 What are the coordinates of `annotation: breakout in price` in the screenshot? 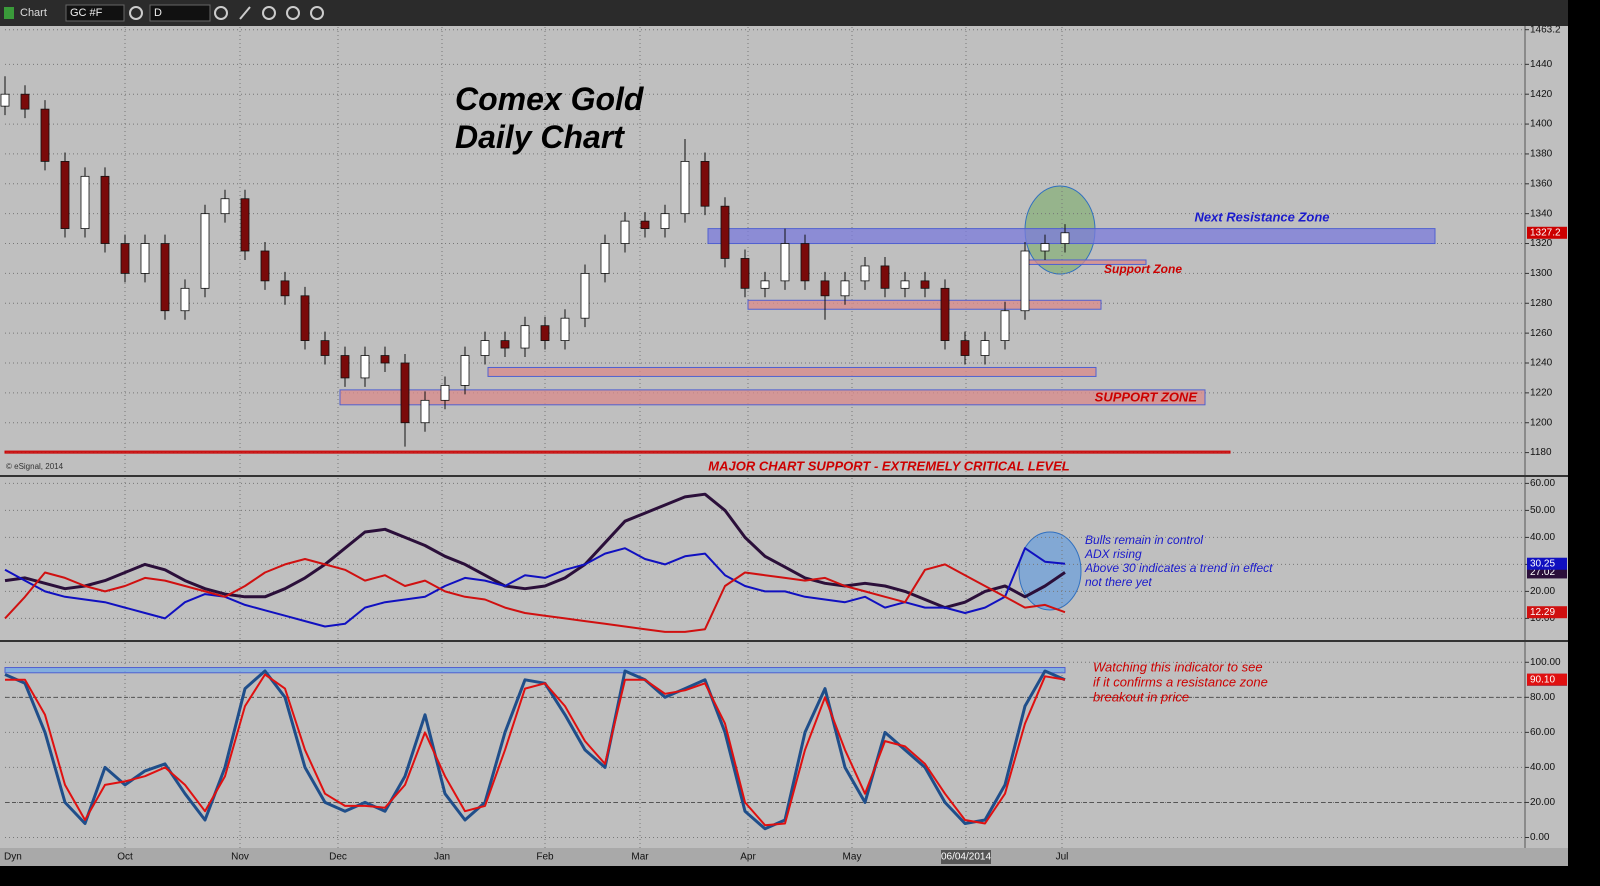 It's located at (1141, 696).